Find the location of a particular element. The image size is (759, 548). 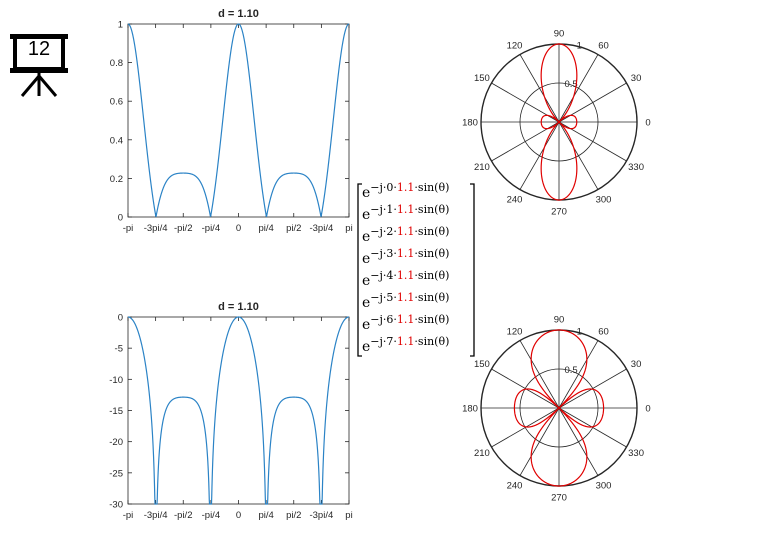

matrix-entry: e−j·0·1.1·sin(θ) is located at coordinates (405, 191).